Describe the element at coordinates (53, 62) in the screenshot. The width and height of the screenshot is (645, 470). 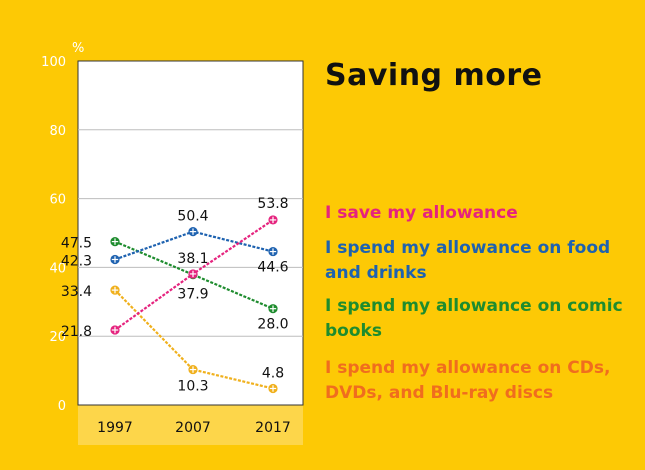
I see `y-tick-label: 100` at that location.